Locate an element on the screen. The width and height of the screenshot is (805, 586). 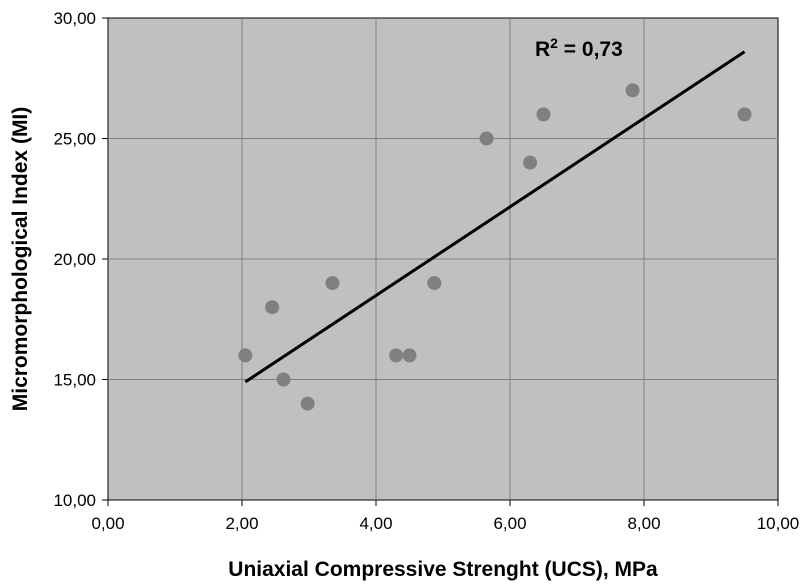
x-tick-label: 2,00 is located at coordinates (241, 523).